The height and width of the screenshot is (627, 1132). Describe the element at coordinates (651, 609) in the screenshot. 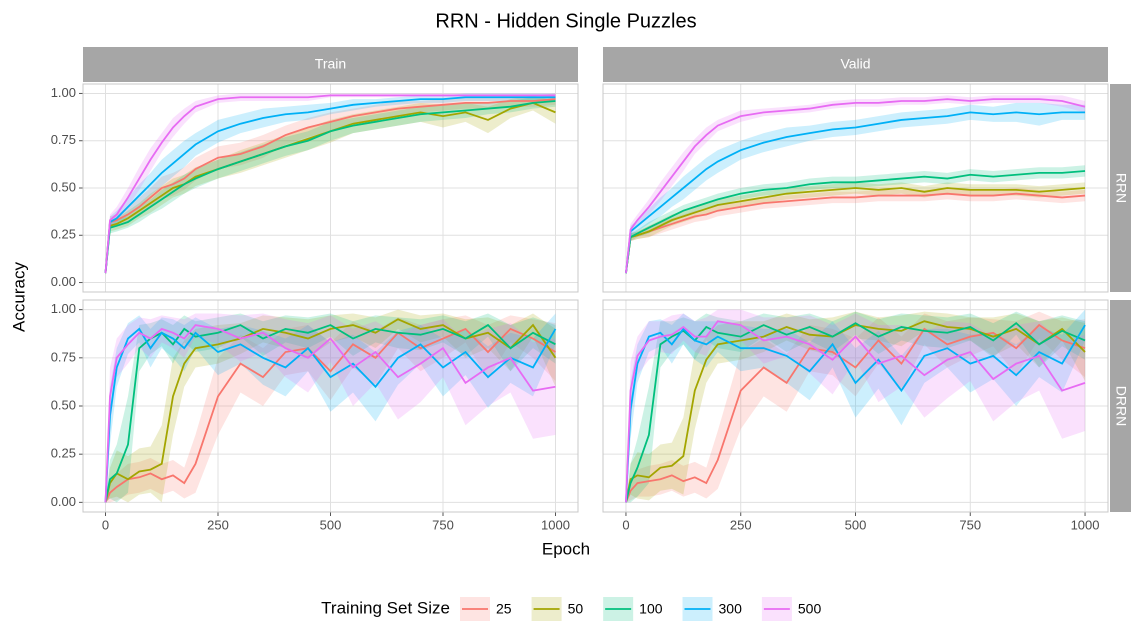

I see `legend-label: 100` at that location.